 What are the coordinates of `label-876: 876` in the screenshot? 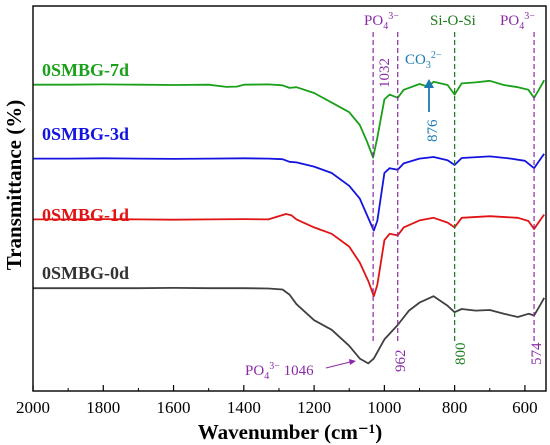 It's located at (433, 130).